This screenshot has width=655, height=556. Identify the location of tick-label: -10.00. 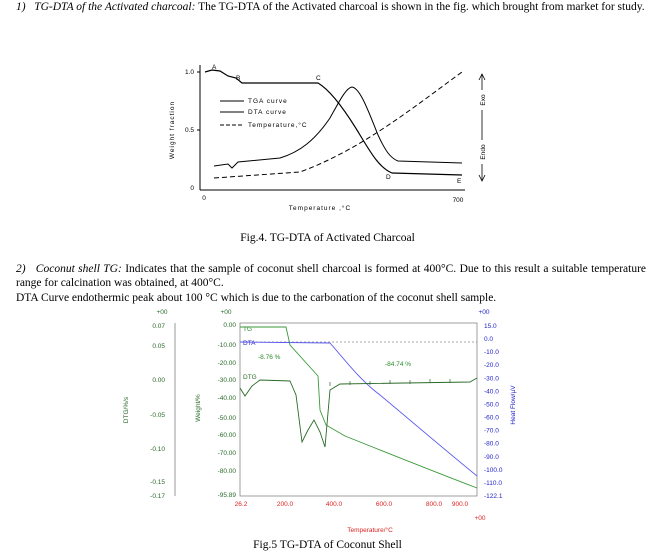
(227, 345).